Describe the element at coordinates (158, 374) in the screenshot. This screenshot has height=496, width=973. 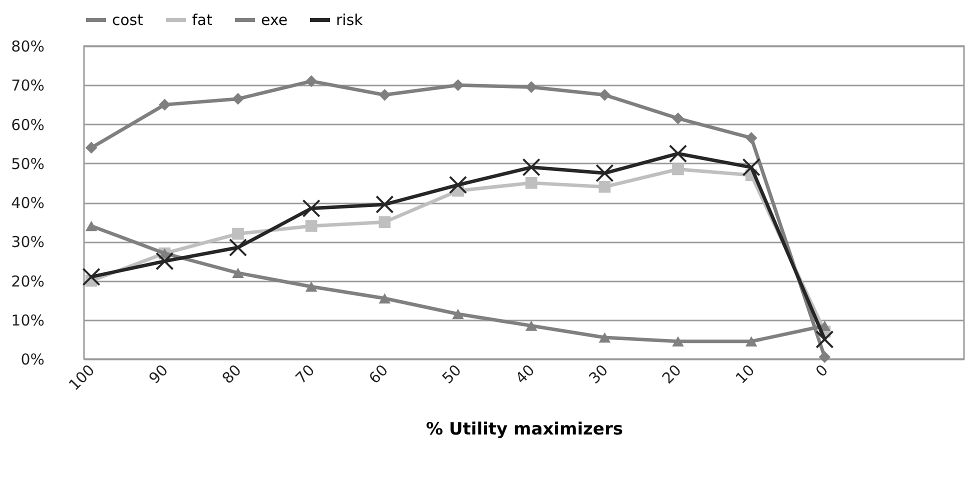
I see `x-tick-label: 90` at that location.